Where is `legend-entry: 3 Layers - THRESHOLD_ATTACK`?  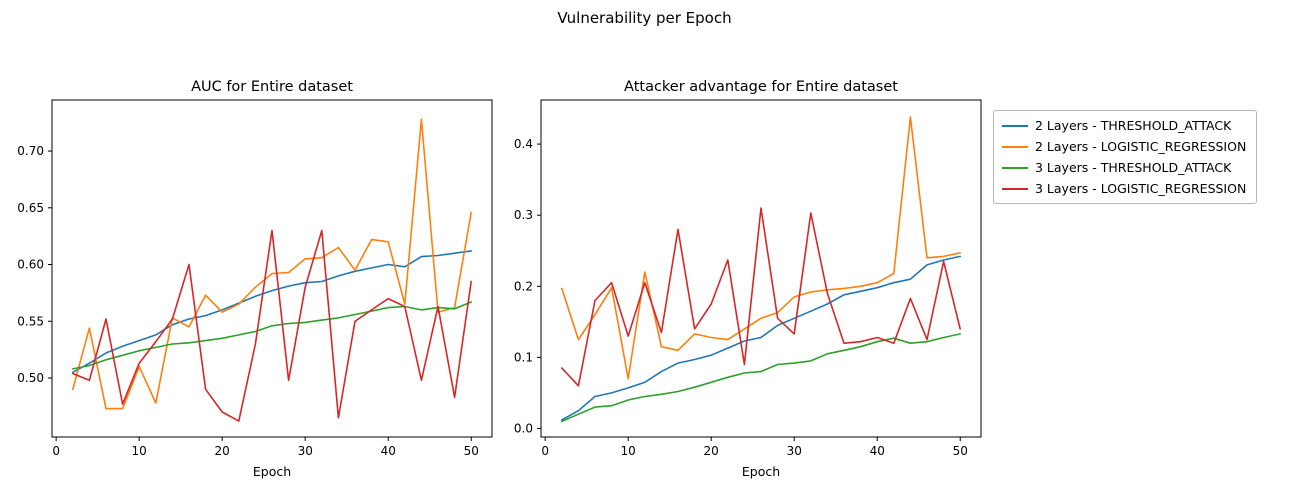
legend-entry: 3 Layers - THRESHOLD_ATTACK is located at coordinates (1124, 167).